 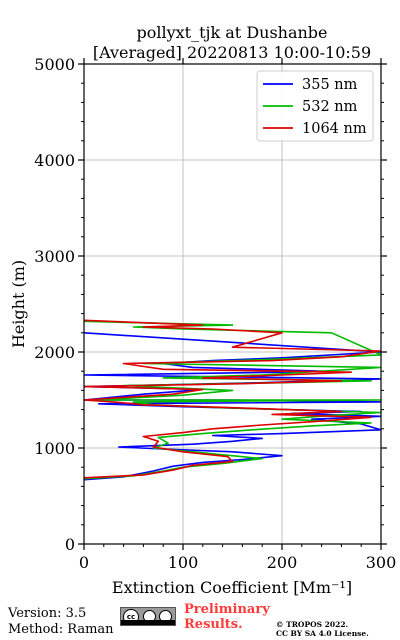 I want to click on y-tick-label: 2000, so click(x=54, y=352).